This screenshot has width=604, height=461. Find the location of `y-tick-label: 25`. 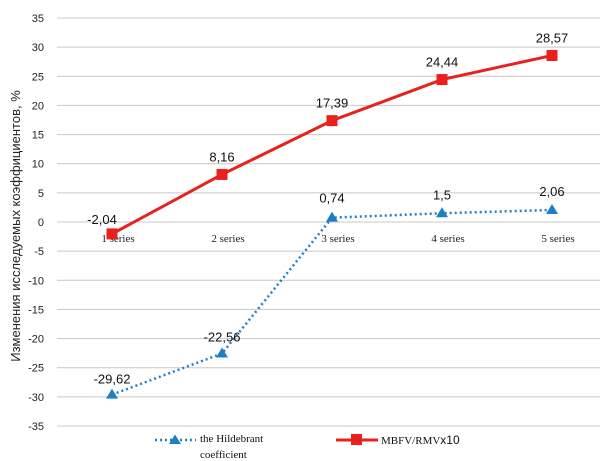

y-tick-label: 25 is located at coordinates (38, 77).